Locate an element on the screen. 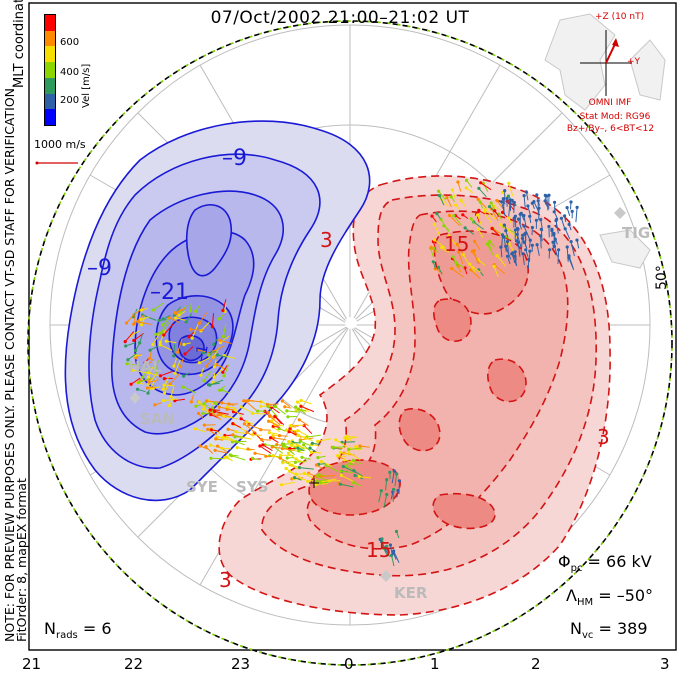 The height and width of the screenshot is (674, 680). station-label: TIG is located at coordinates (636, 233).